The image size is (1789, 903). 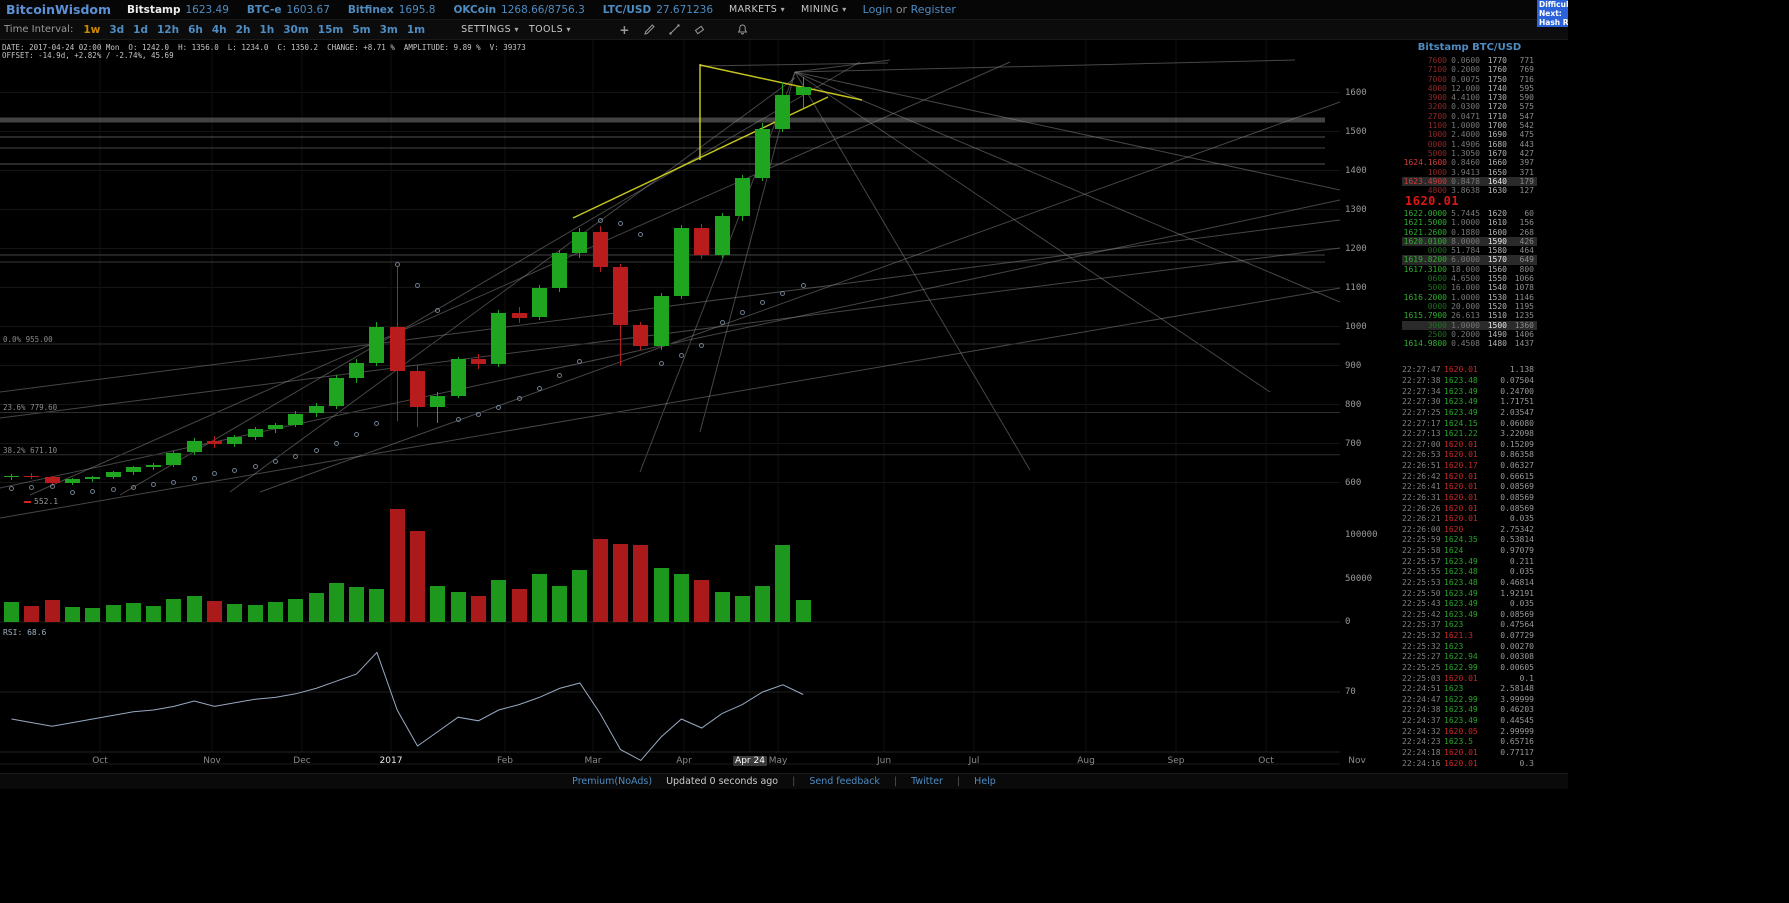 What do you see at coordinates (288, 10) in the screenshot?
I see `exchange-ticker-btc-e: BTC-e 1603.67` at bounding box center [288, 10].